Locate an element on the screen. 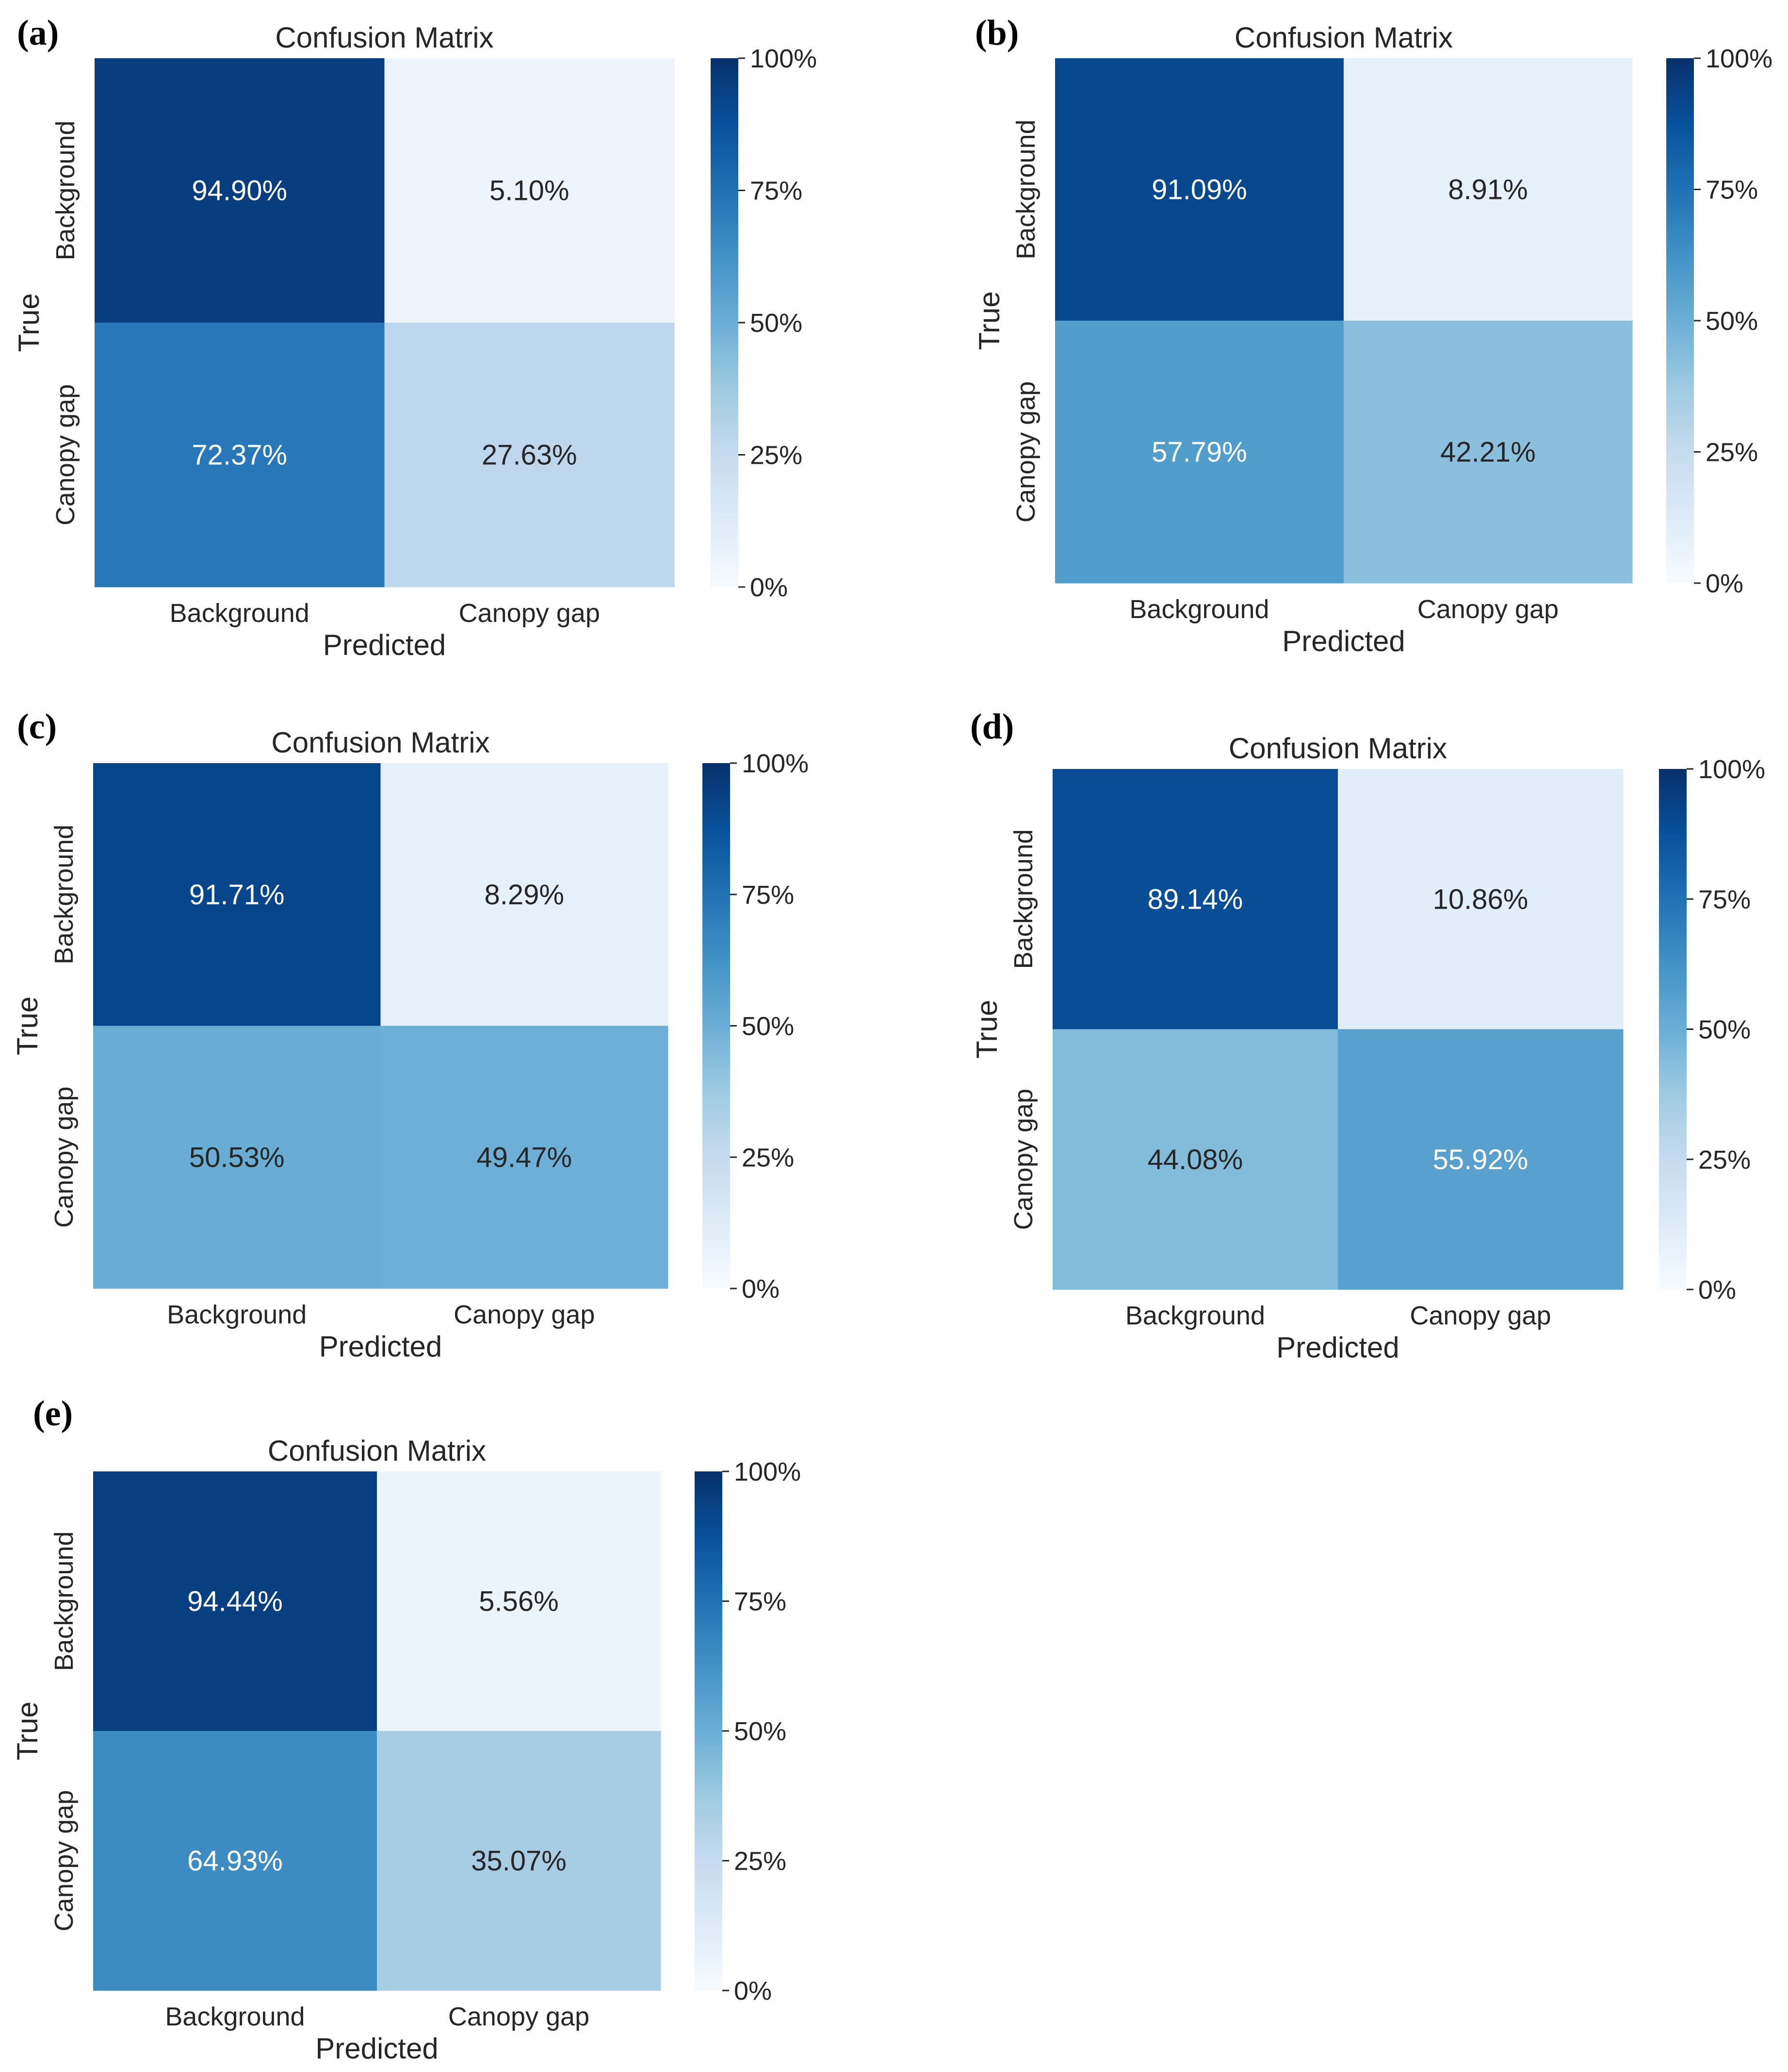 Image resolution: width=1788 pixels, height=2072 pixels. cell-label: 89.14% is located at coordinates (1195, 899).